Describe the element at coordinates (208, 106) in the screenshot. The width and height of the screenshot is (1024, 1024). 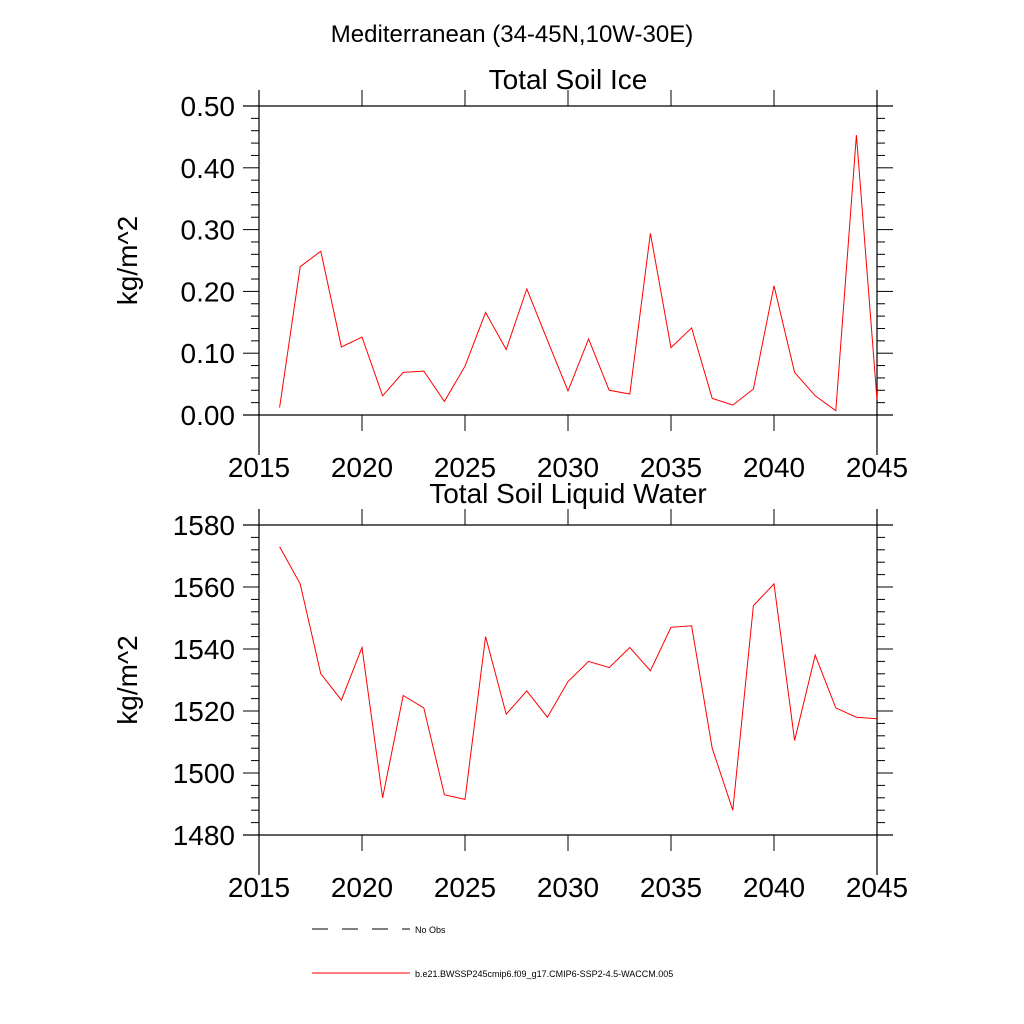
I see `y-tick-label: 0.50` at that location.